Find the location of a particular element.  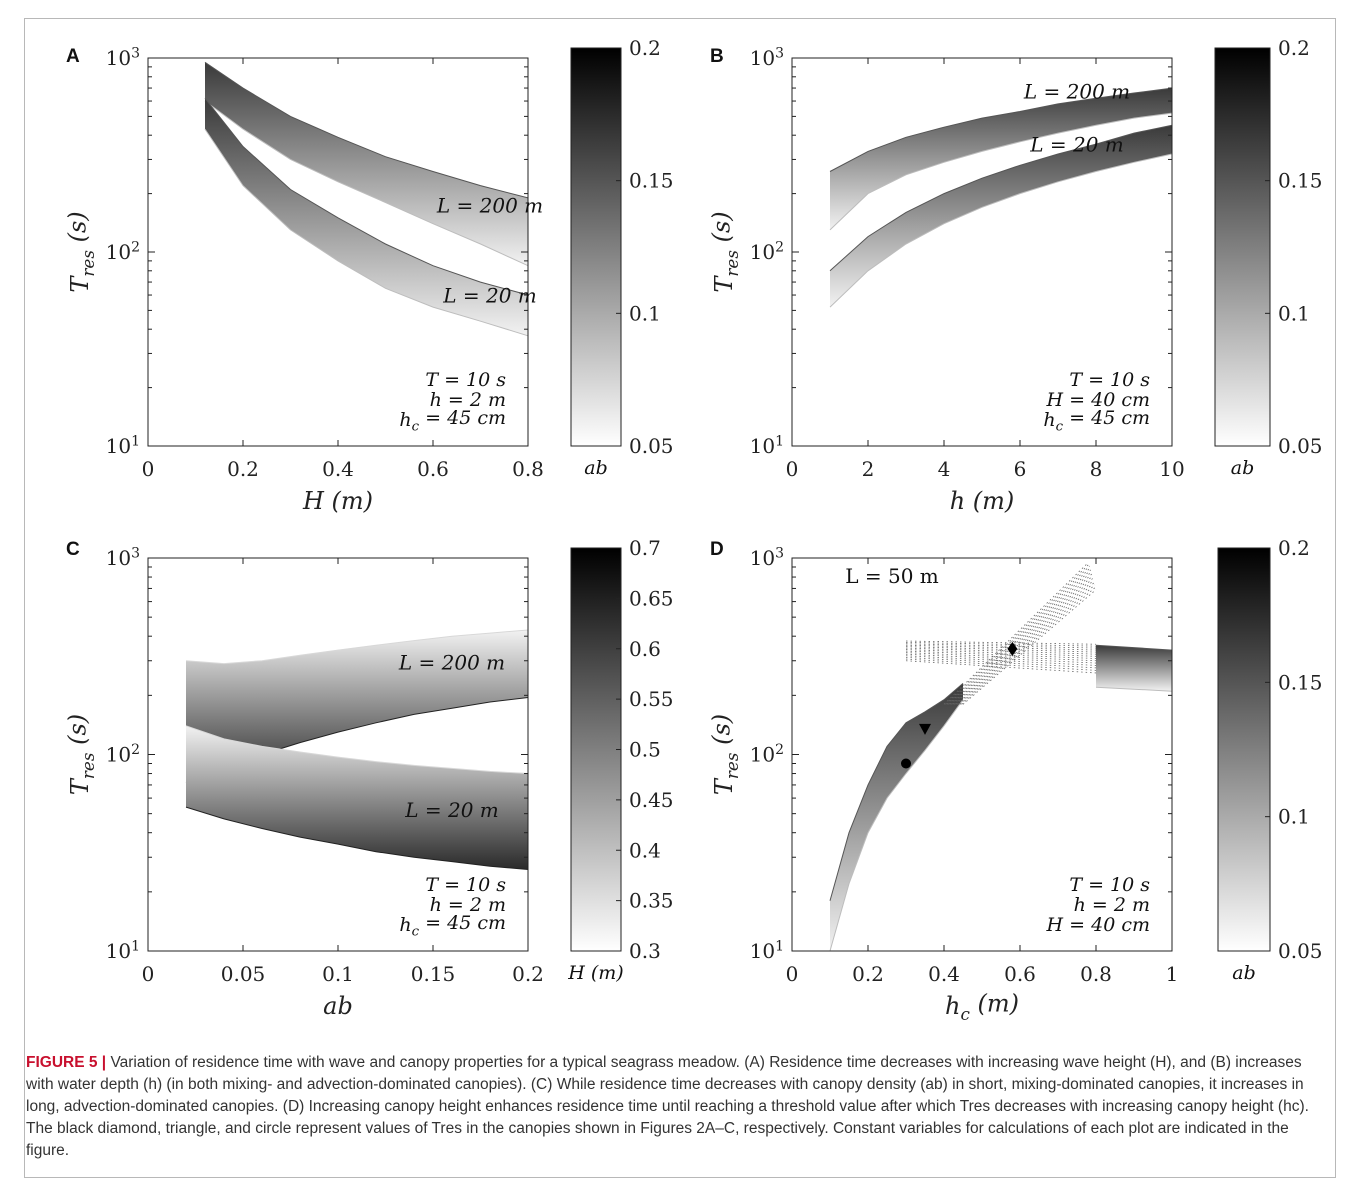

colorbar-tick-label: 0.55 is located at coordinates (651, 699).